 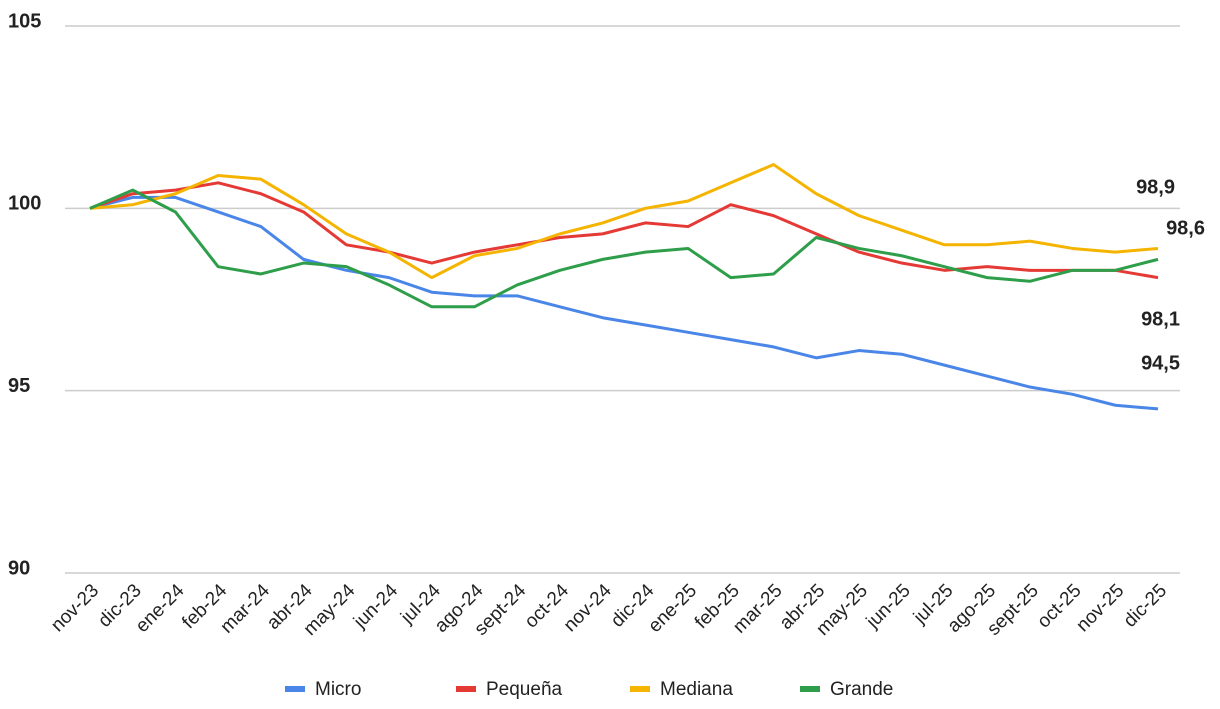 I want to click on x-tick-label: nov-24, so click(x=588, y=608).